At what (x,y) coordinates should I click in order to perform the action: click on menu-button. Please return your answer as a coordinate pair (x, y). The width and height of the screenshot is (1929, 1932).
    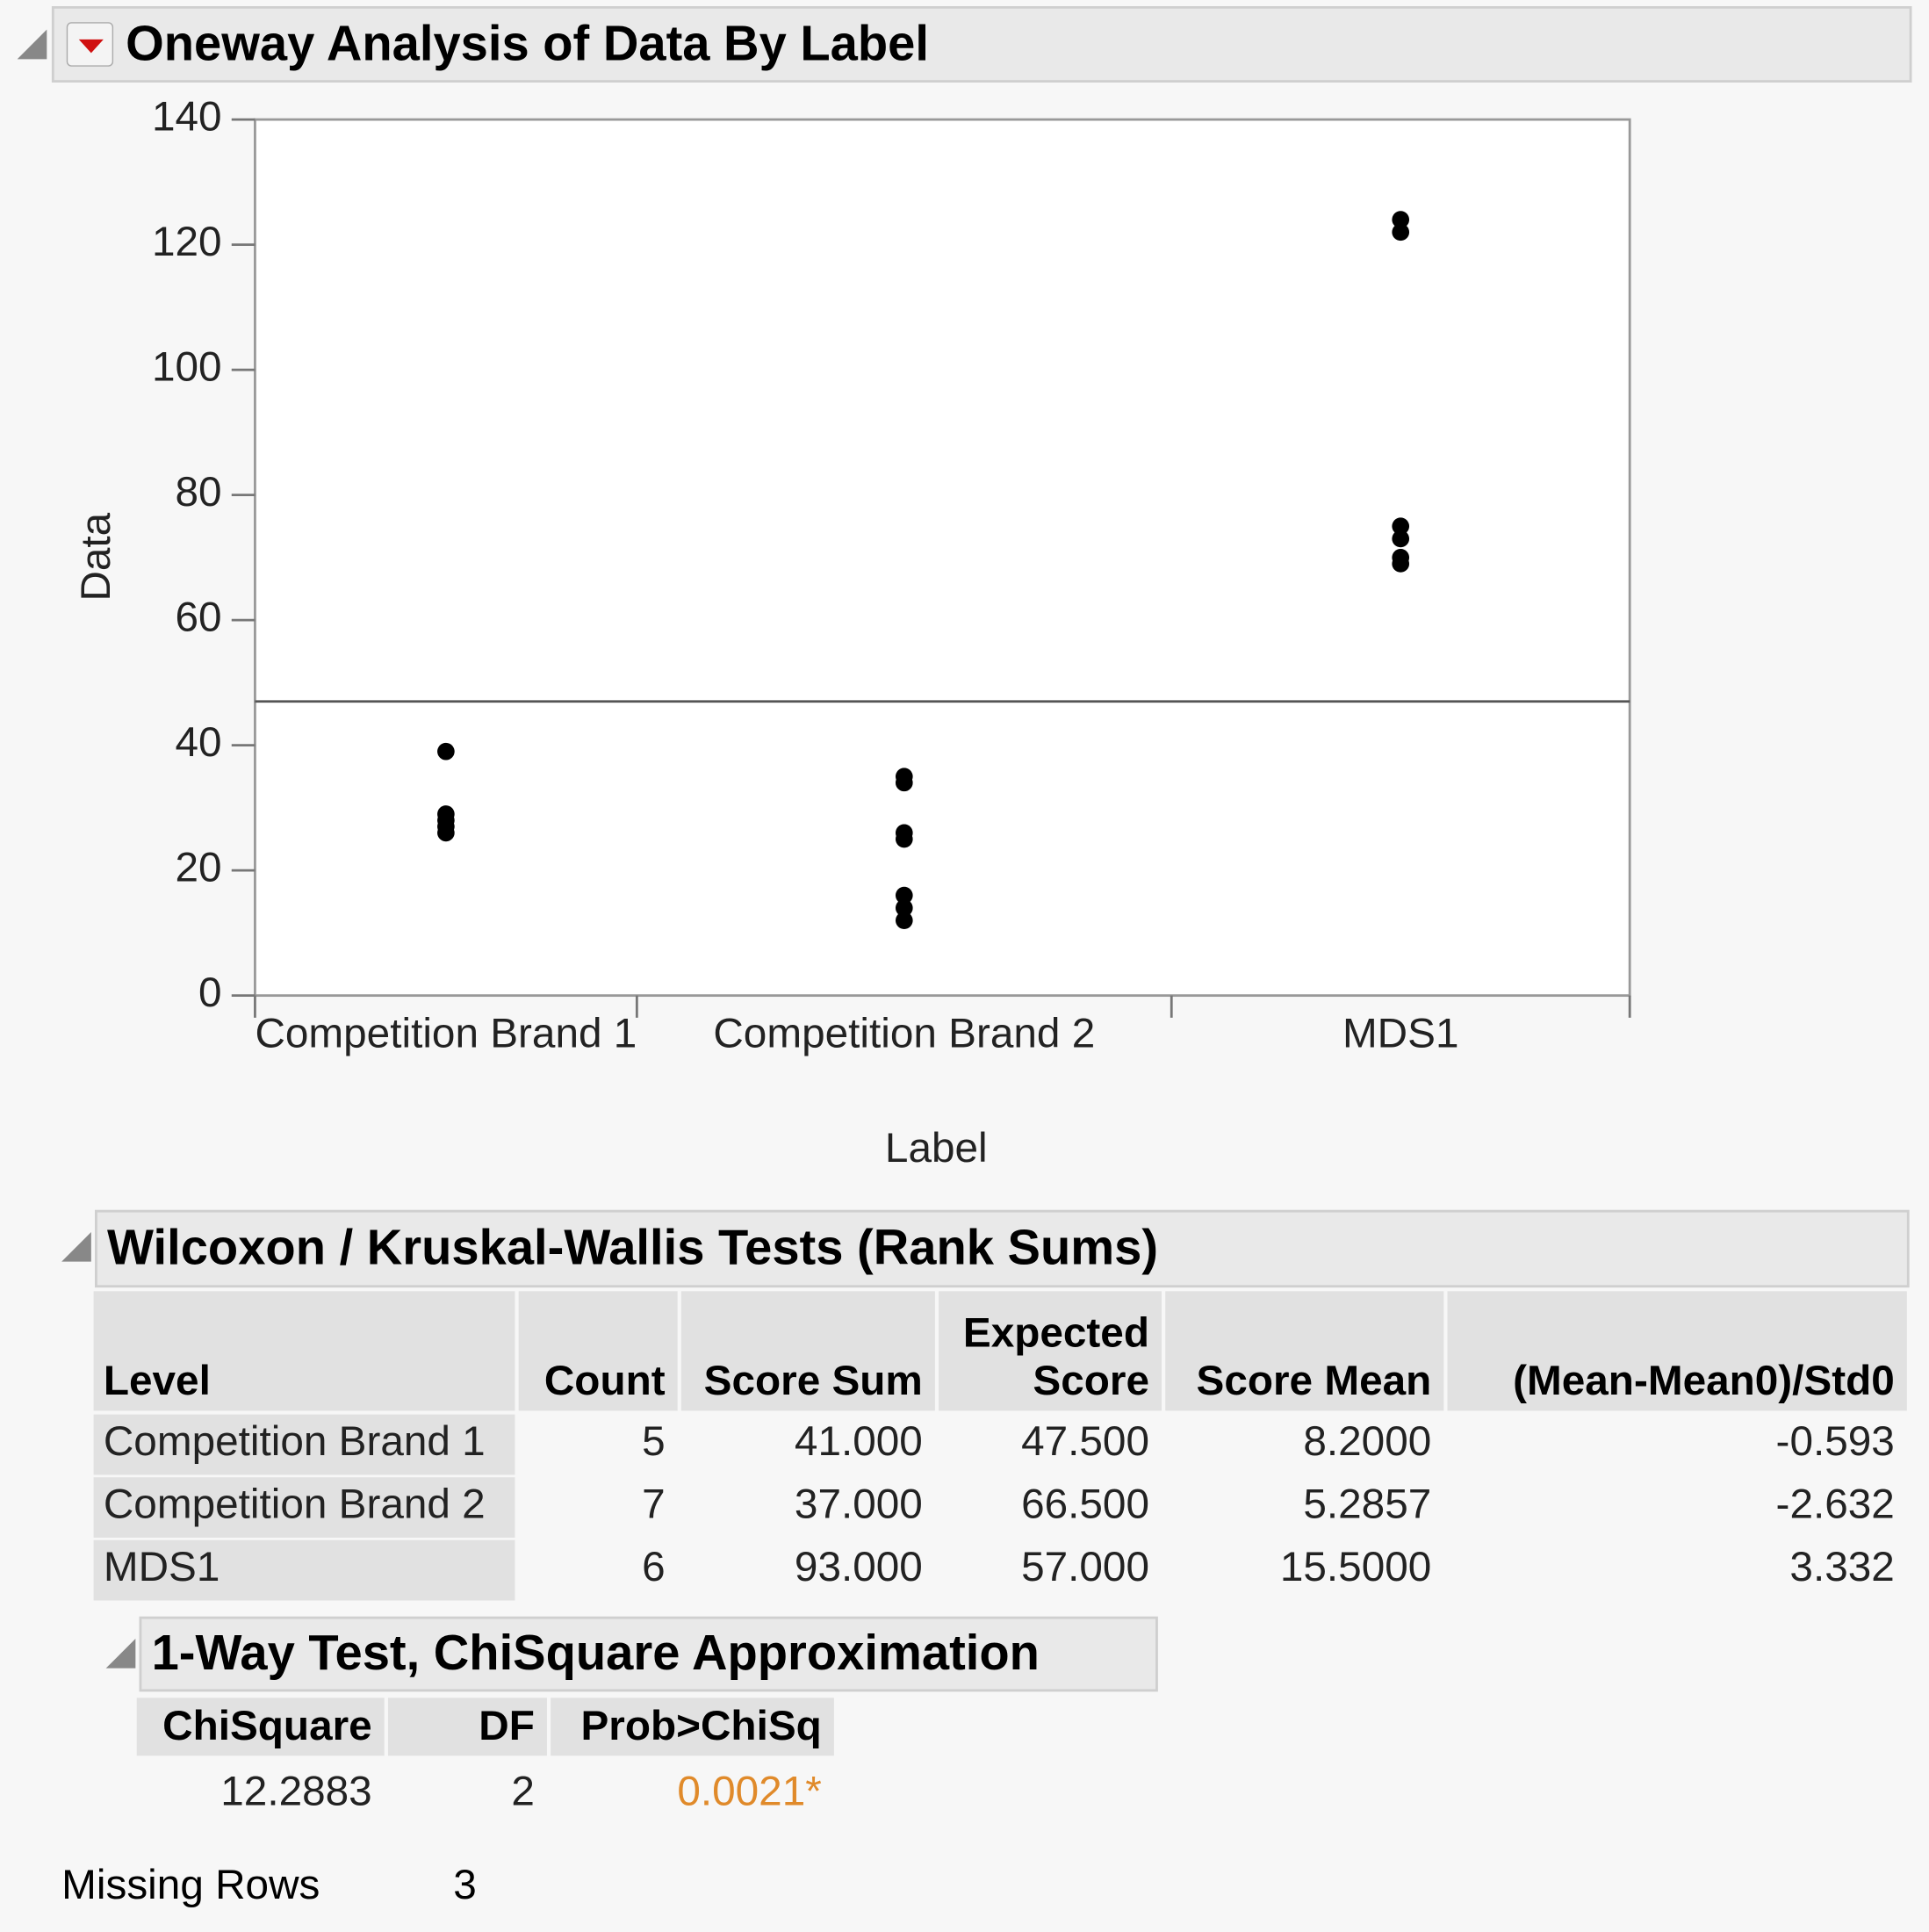
    Looking at the image, I should click on (90, 45).